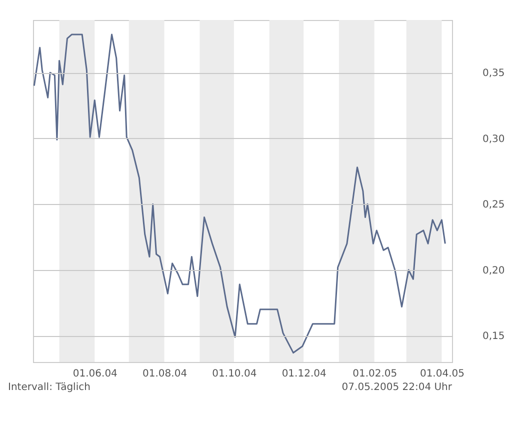  What do you see at coordinates (375, 374) in the screenshot?
I see `x-tick-label: 01.02.05` at bounding box center [375, 374].